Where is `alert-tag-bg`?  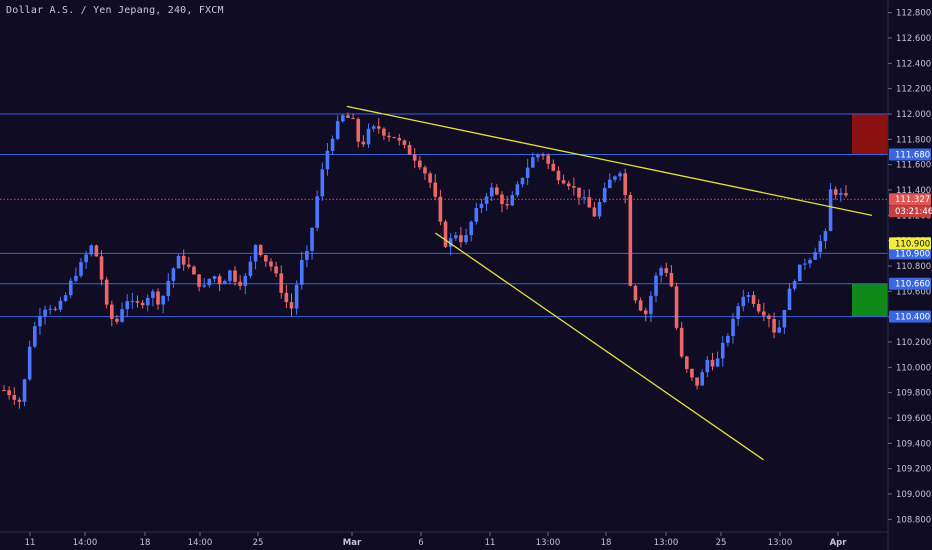 alert-tag-bg is located at coordinates (910, 243).